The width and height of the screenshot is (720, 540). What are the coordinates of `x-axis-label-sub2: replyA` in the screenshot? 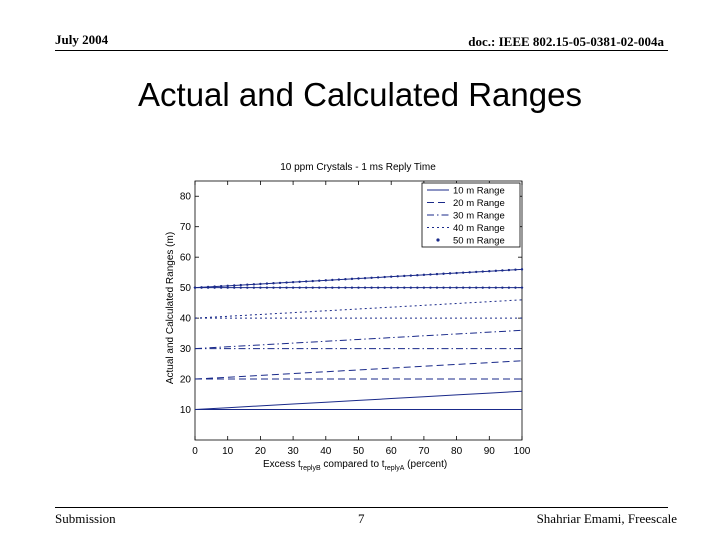 It's located at (395, 468).